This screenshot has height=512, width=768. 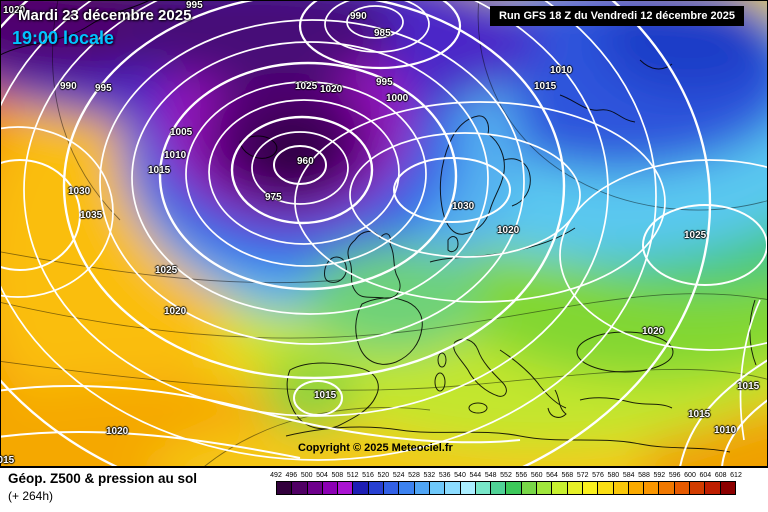 I want to click on legend-colorbar, so click(x=506, y=488).